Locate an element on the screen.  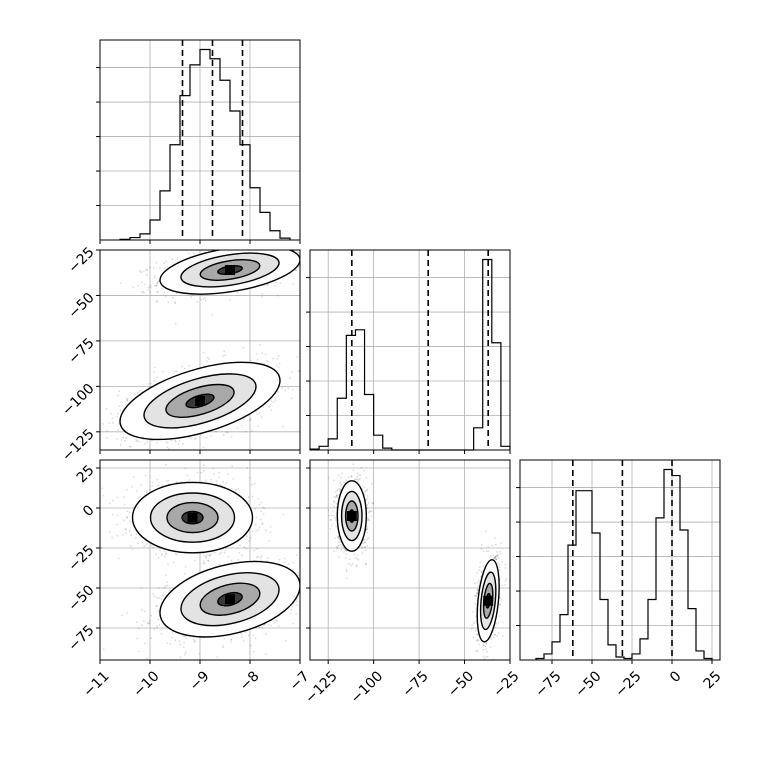
y-tick-label: 25 is located at coordinates (86, 474).